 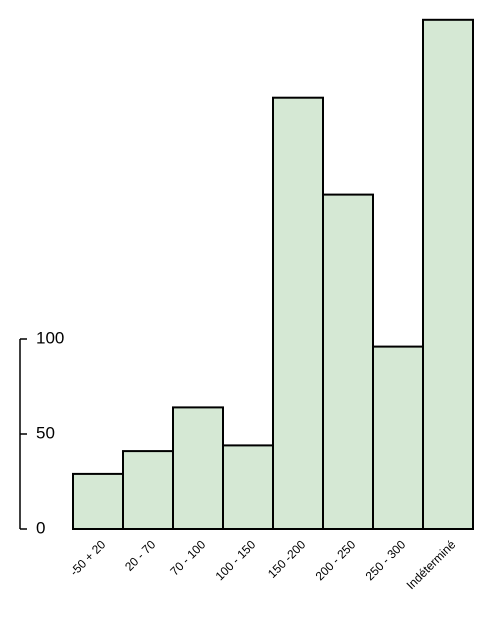 I want to click on x-tick-label: 200 - 250, so click(x=336, y=560).